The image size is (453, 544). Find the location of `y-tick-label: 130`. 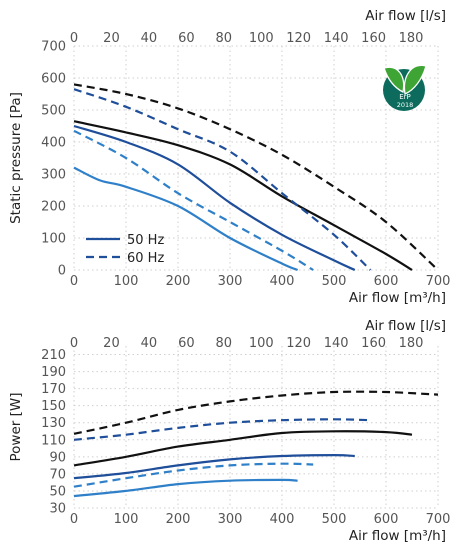

y-tick-label: 130 is located at coordinates (53, 423).